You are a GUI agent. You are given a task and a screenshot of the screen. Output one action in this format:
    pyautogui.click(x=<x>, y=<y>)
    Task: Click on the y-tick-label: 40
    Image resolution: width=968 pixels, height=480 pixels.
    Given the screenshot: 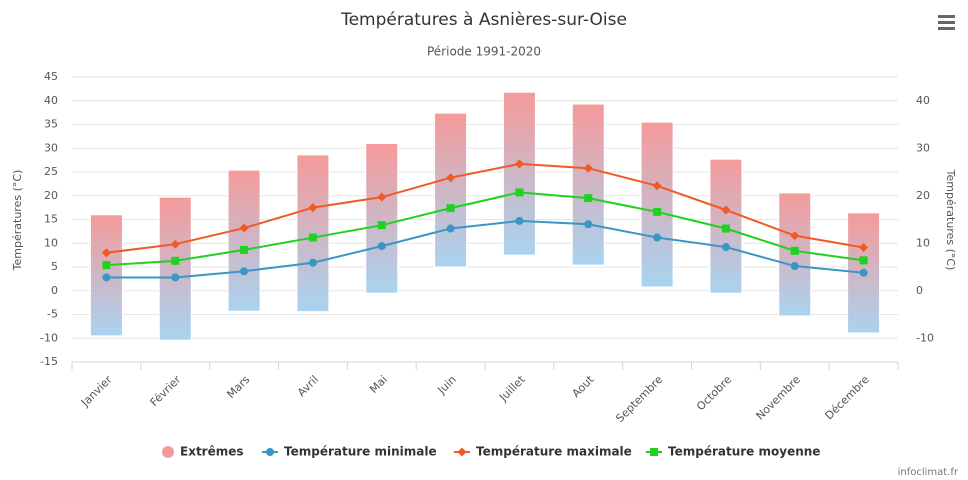 What is the action you would take?
    pyautogui.click(x=51, y=100)
    